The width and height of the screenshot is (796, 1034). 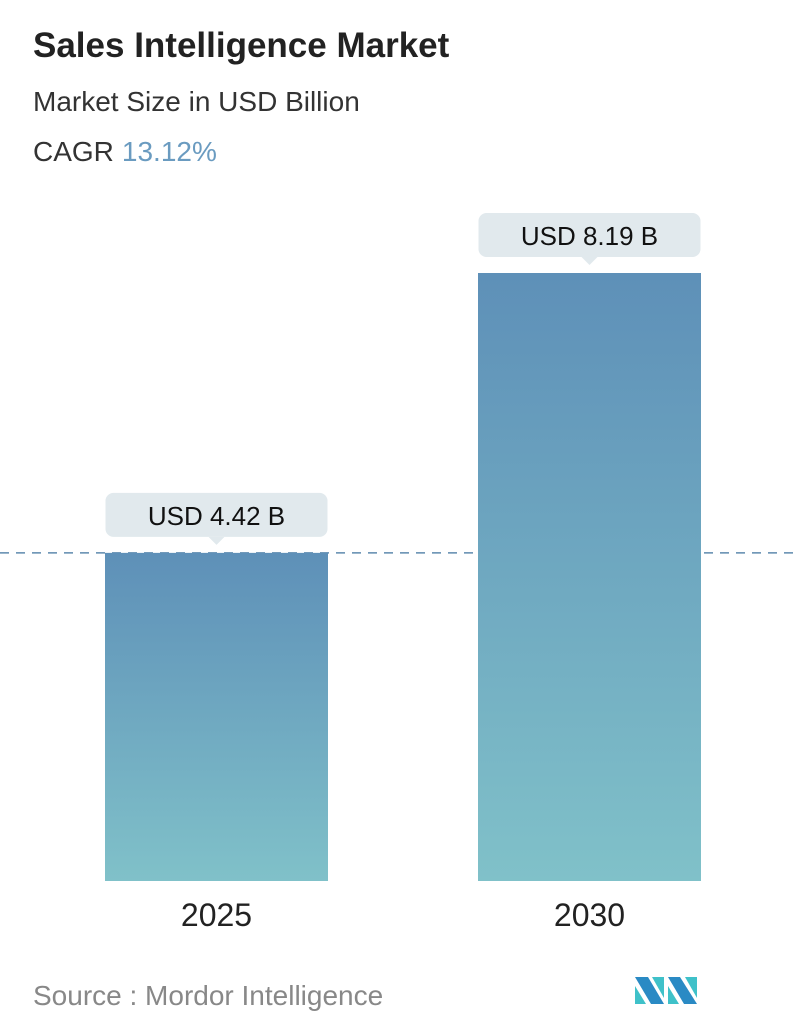 What do you see at coordinates (216, 716) in the screenshot?
I see `bar-2025` at bounding box center [216, 716].